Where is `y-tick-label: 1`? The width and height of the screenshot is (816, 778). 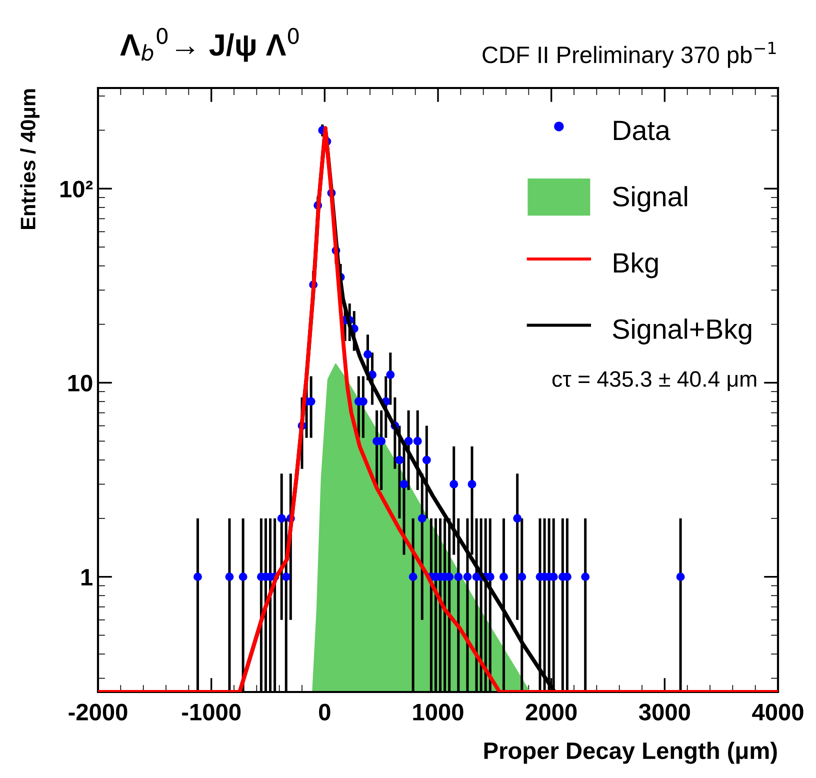 y-tick-label: 1 is located at coordinates (86, 577).